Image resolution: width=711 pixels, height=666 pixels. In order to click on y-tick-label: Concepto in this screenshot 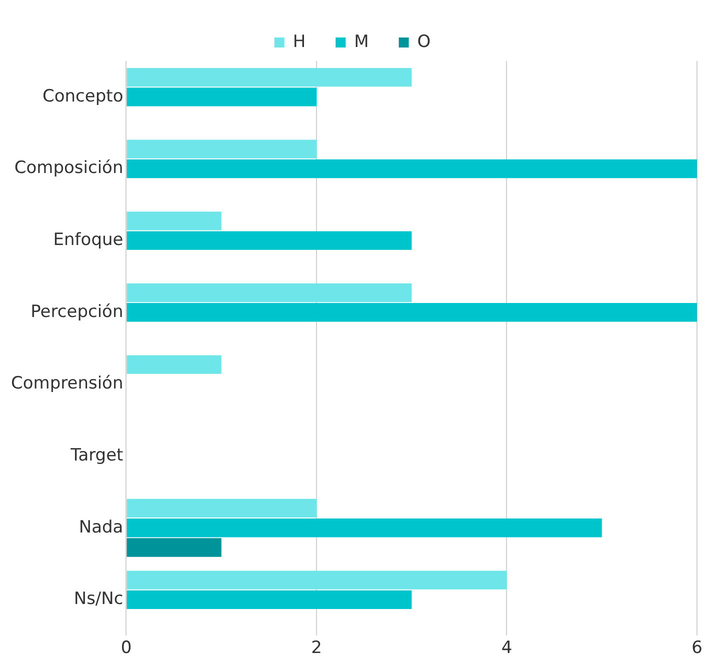, I will do `click(83, 96)`.